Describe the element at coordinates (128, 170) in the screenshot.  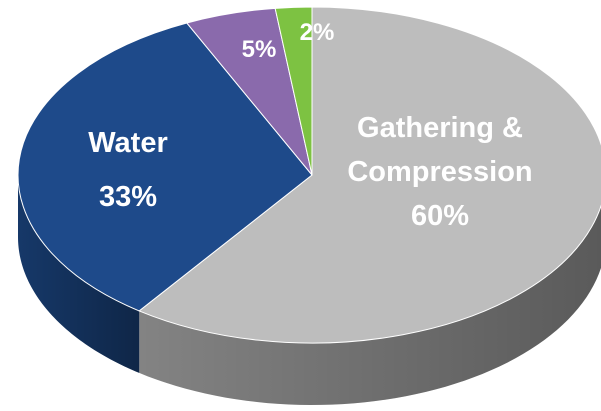
I see `slice-label: Water 33%` at that location.